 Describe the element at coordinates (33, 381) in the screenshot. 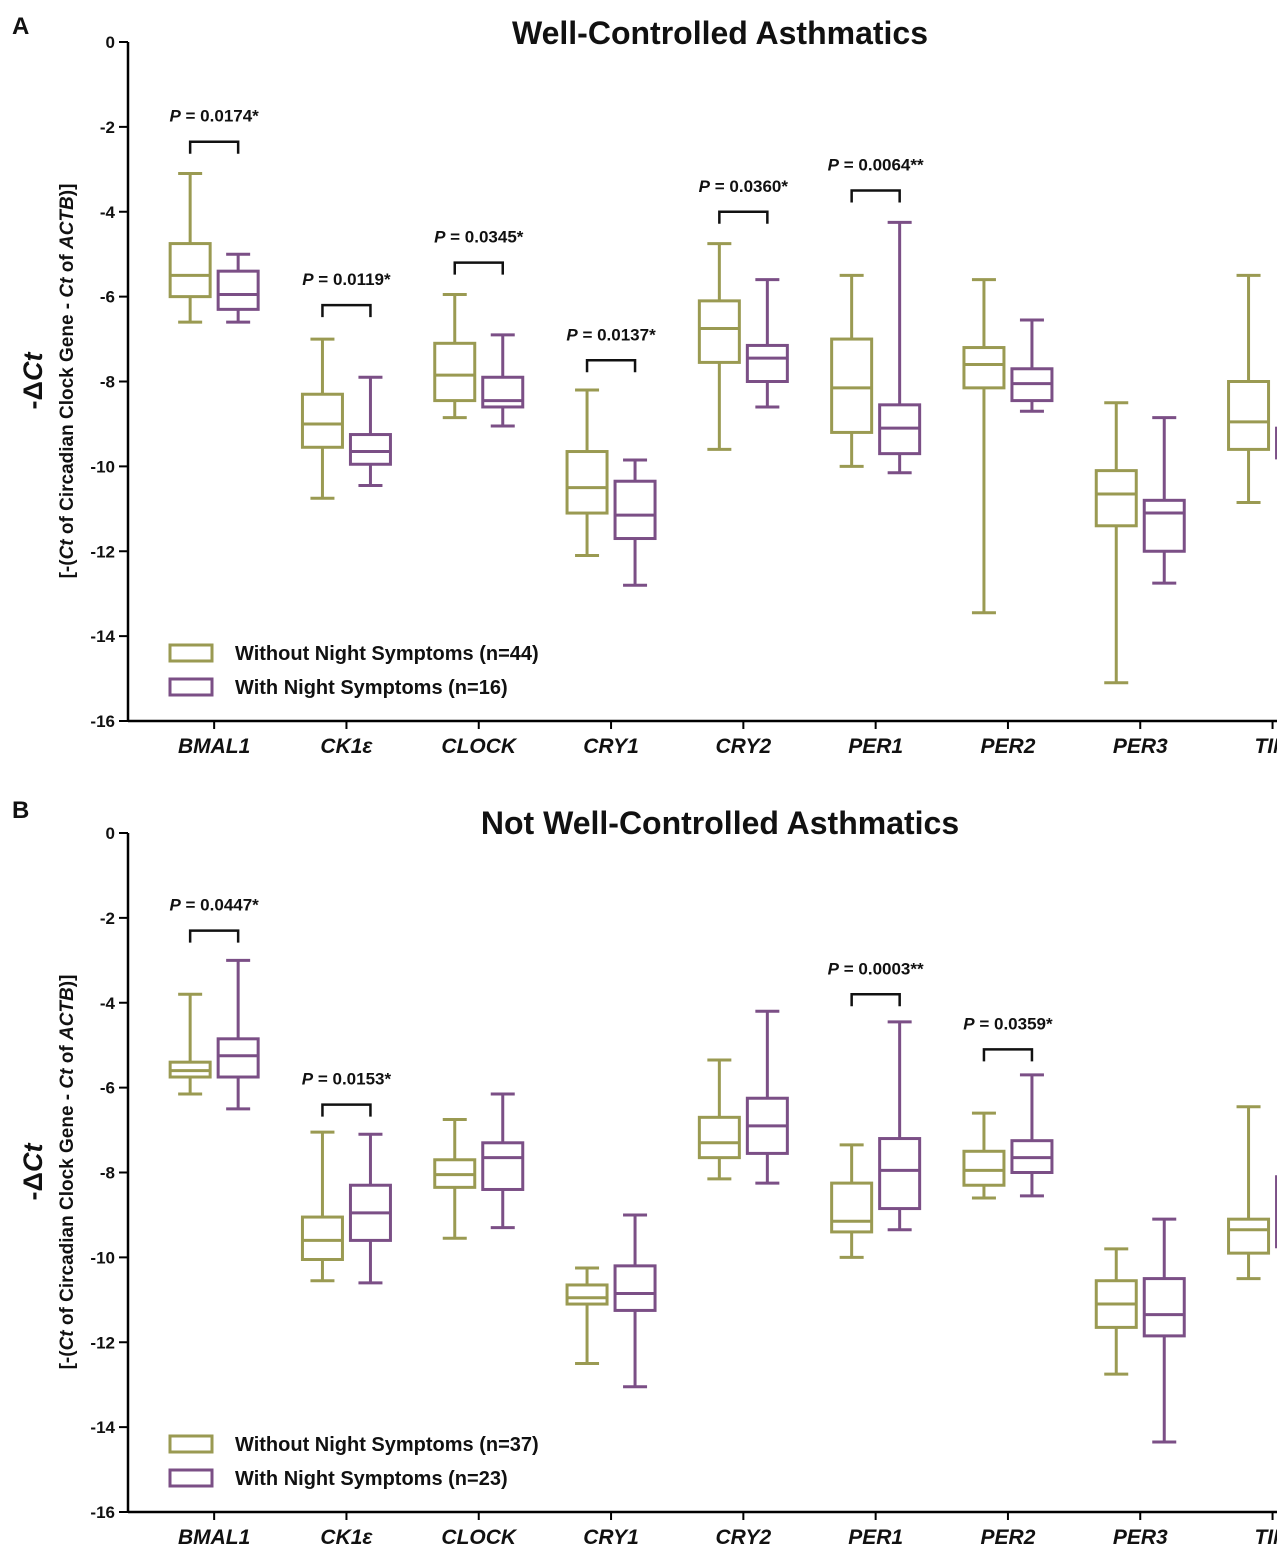

I see `y-axis-title: -ΔCt` at that location.